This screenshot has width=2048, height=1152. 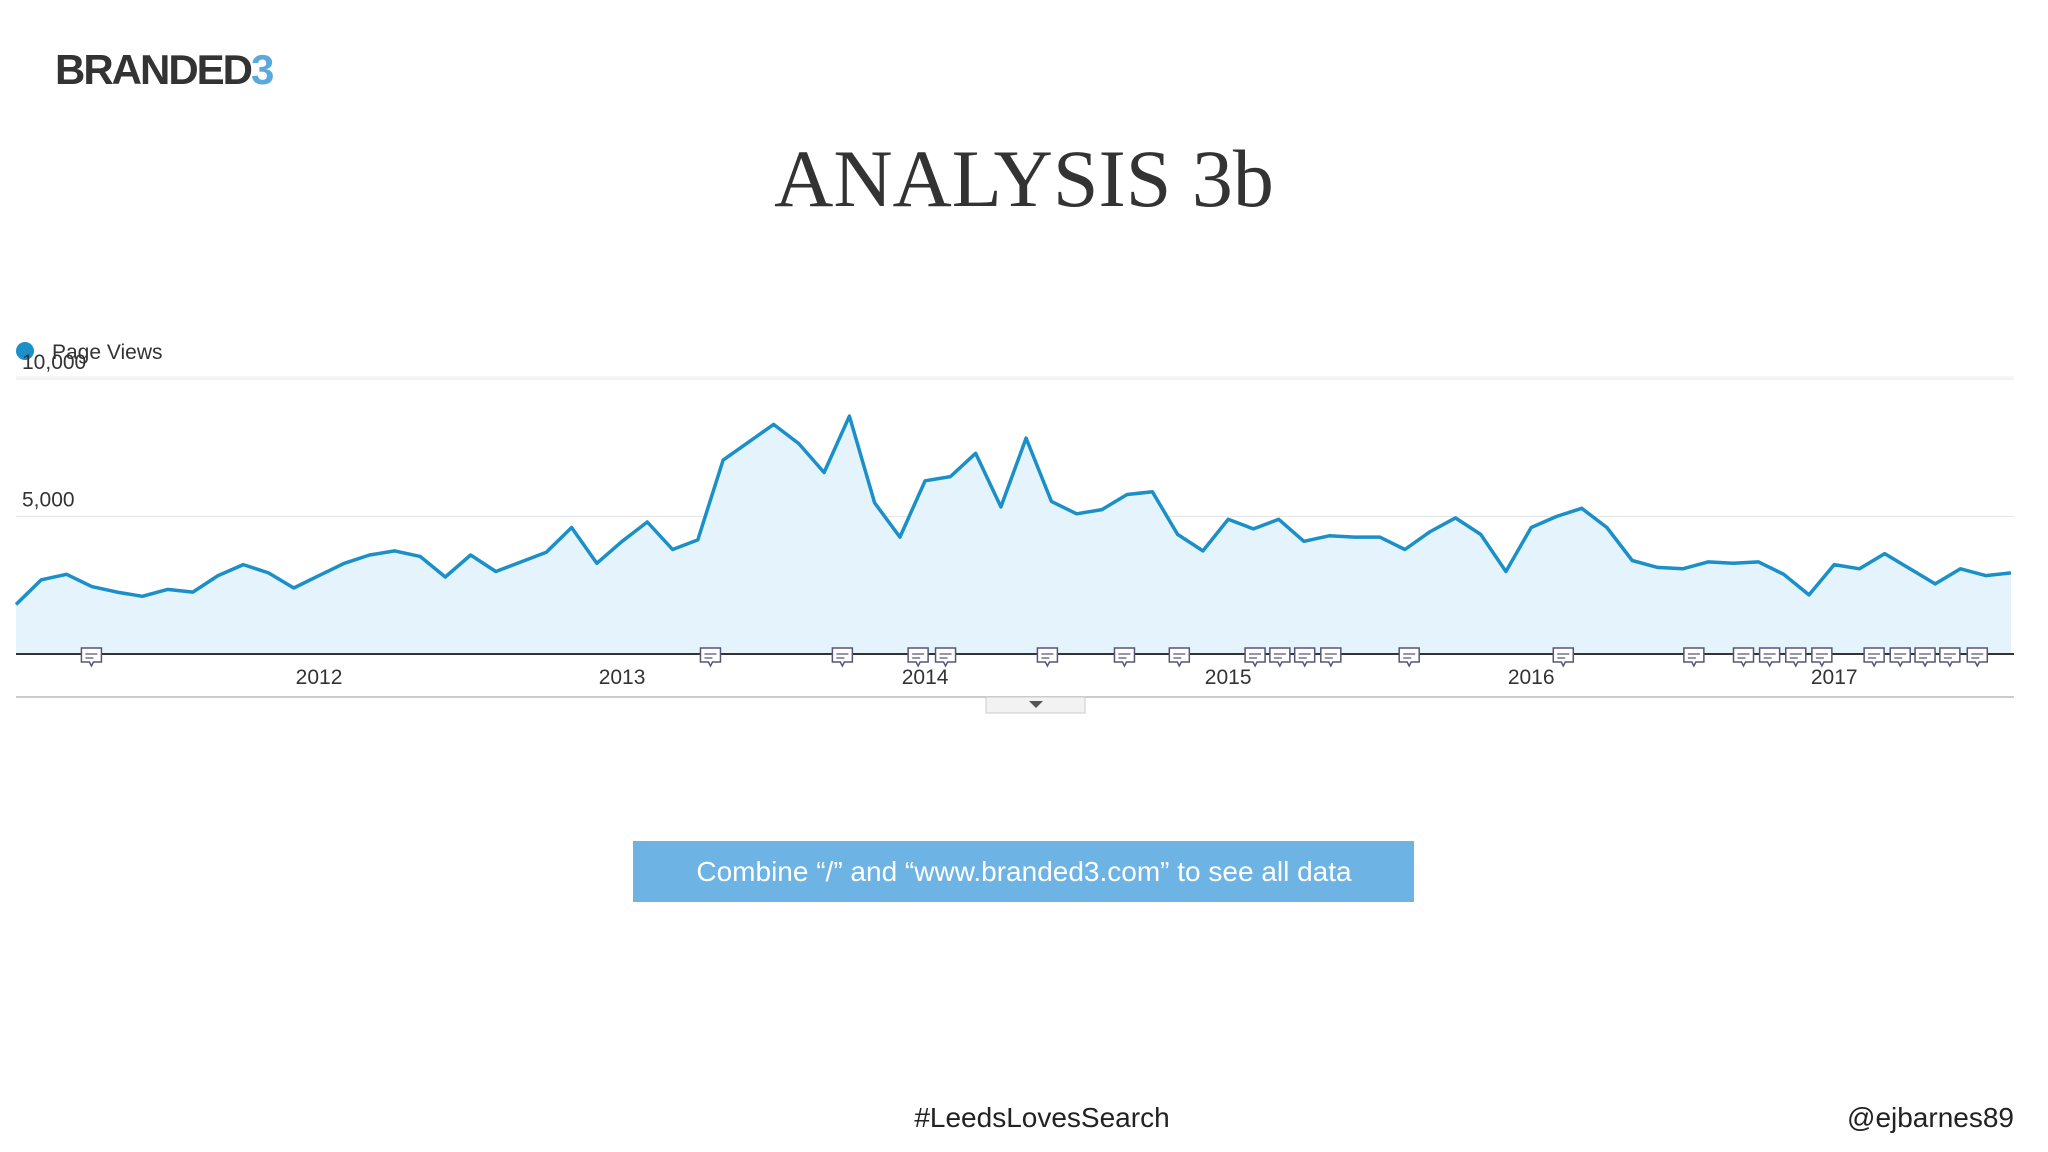 I want to click on x-tick-label: 2012, so click(x=319, y=677).